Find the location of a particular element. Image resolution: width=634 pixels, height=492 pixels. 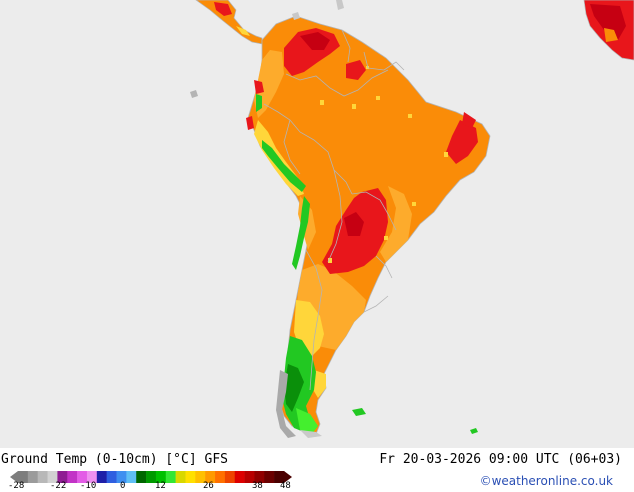

bright-green-tip is located at coordinates (307, 421).